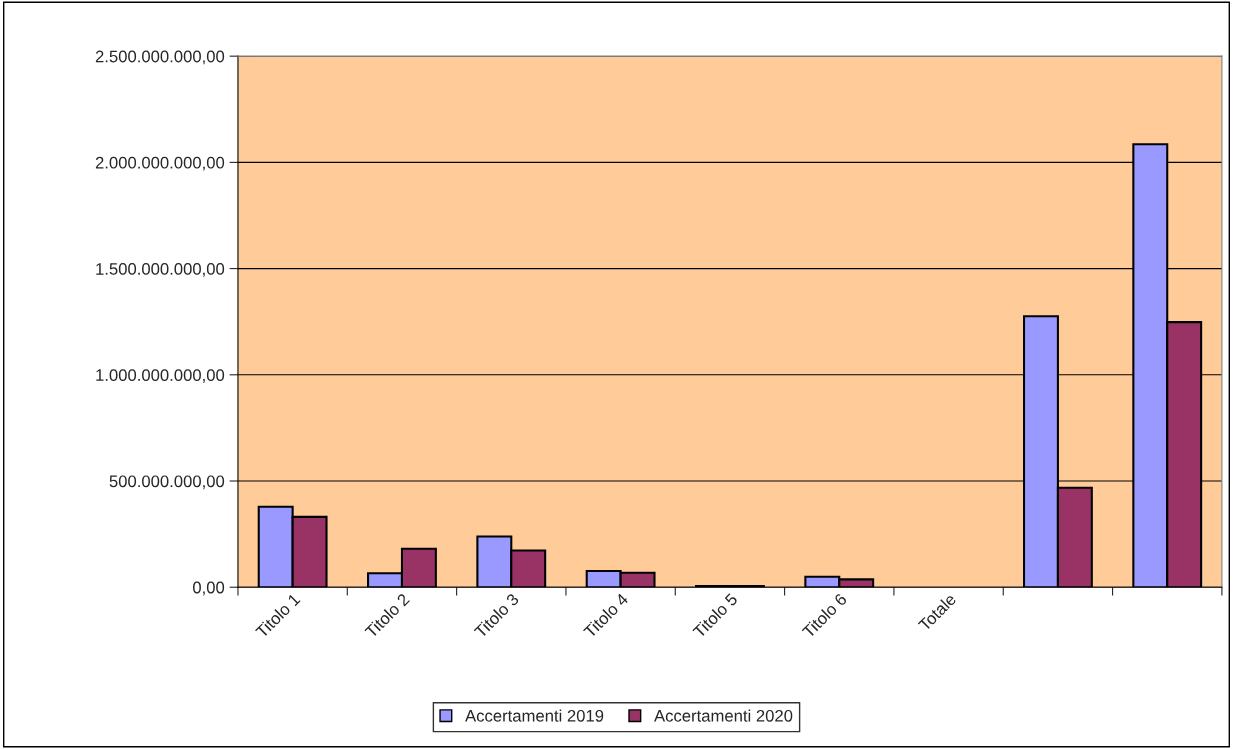  I want to click on y-tick-label: 0,00, so click(208, 588).